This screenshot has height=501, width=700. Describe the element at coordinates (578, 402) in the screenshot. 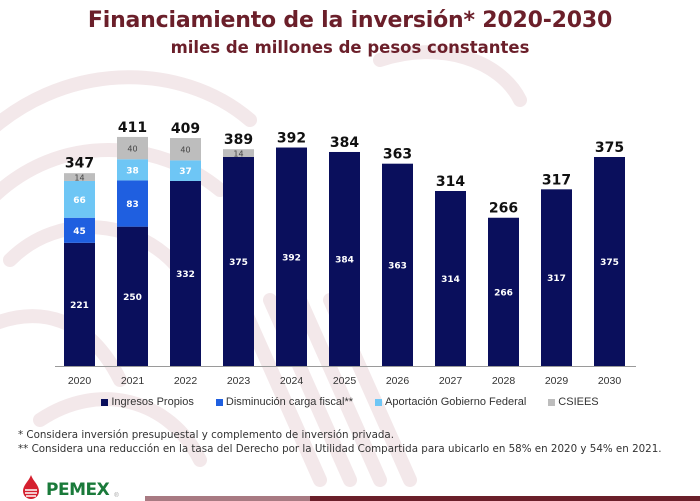

I see `legend-label: CSIEES` at that location.